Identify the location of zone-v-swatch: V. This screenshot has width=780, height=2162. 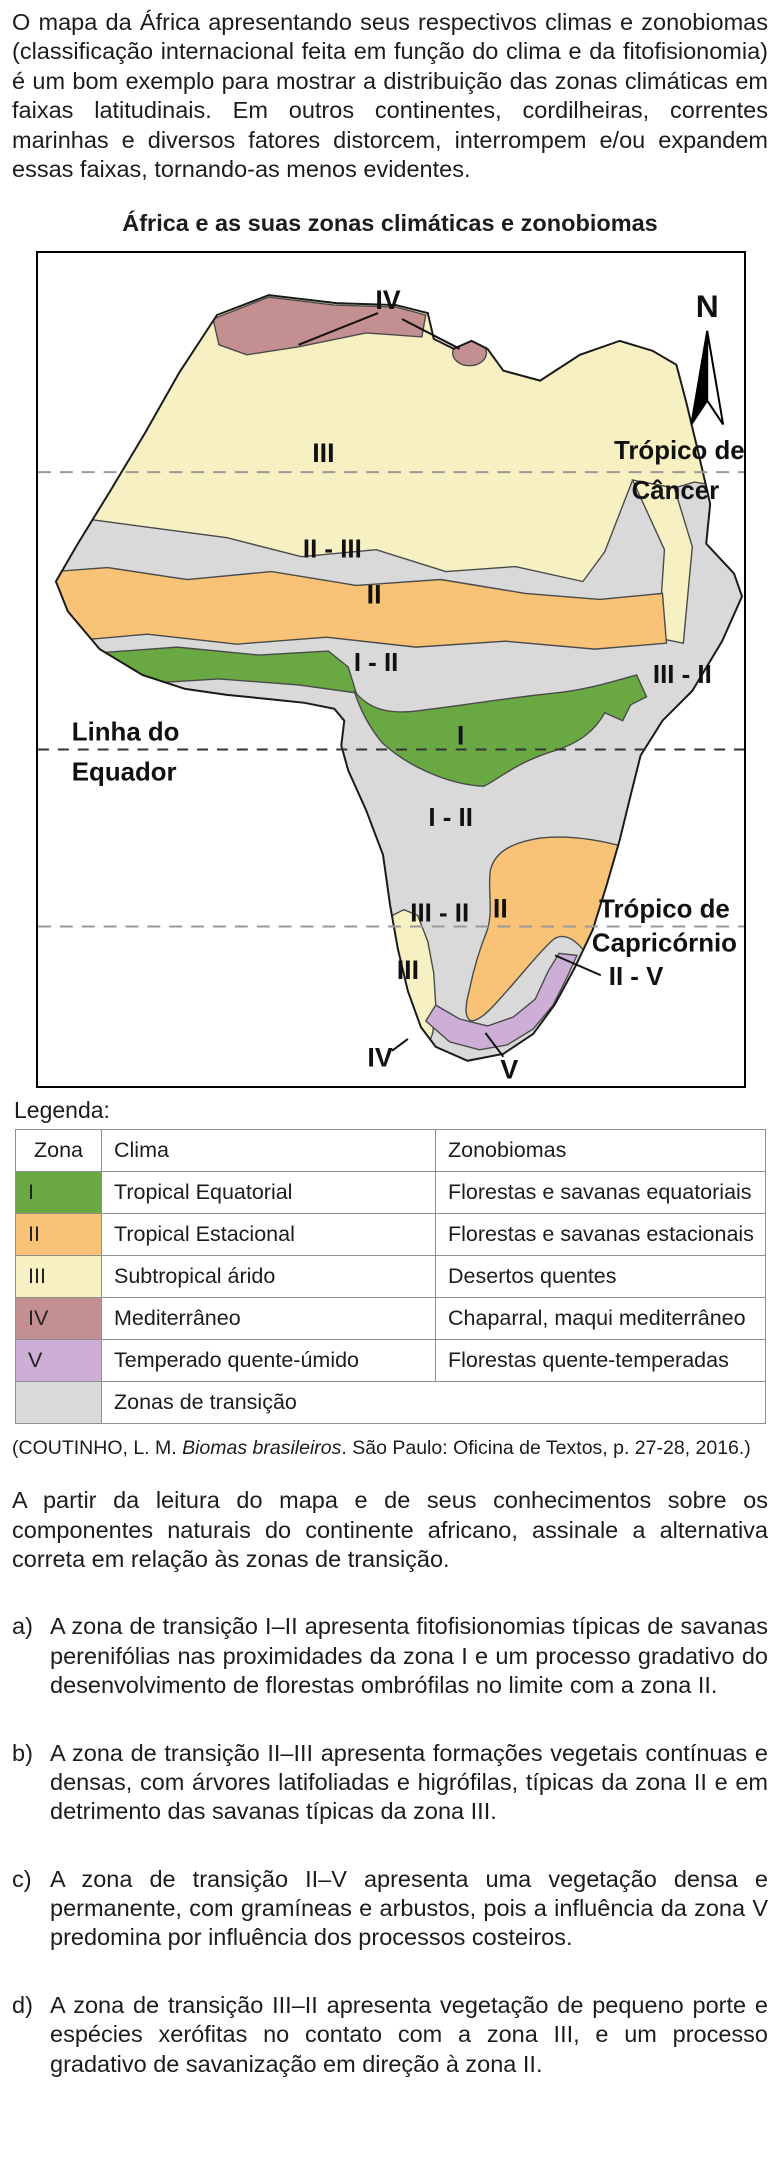
(58, 1361).